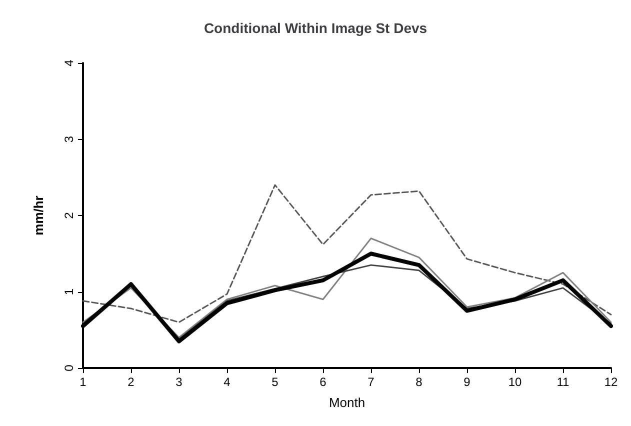 The image size is (631, 426). What do you see at coordinates (371, 382) in the screenshot?
I see `x-tick-label: 7` at bounding box center [371, 382].